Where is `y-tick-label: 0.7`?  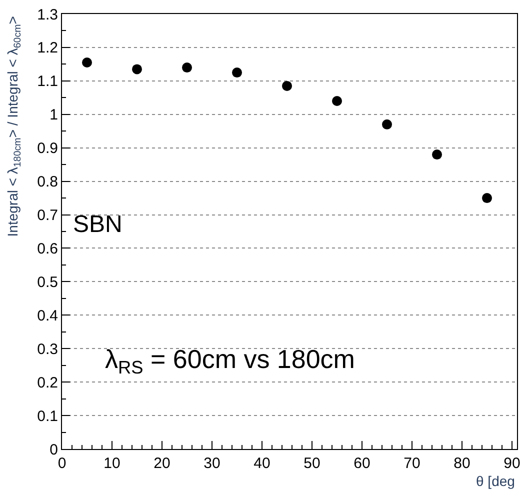 y-tick-label: 0.7 is located at coordinates (47, 215).